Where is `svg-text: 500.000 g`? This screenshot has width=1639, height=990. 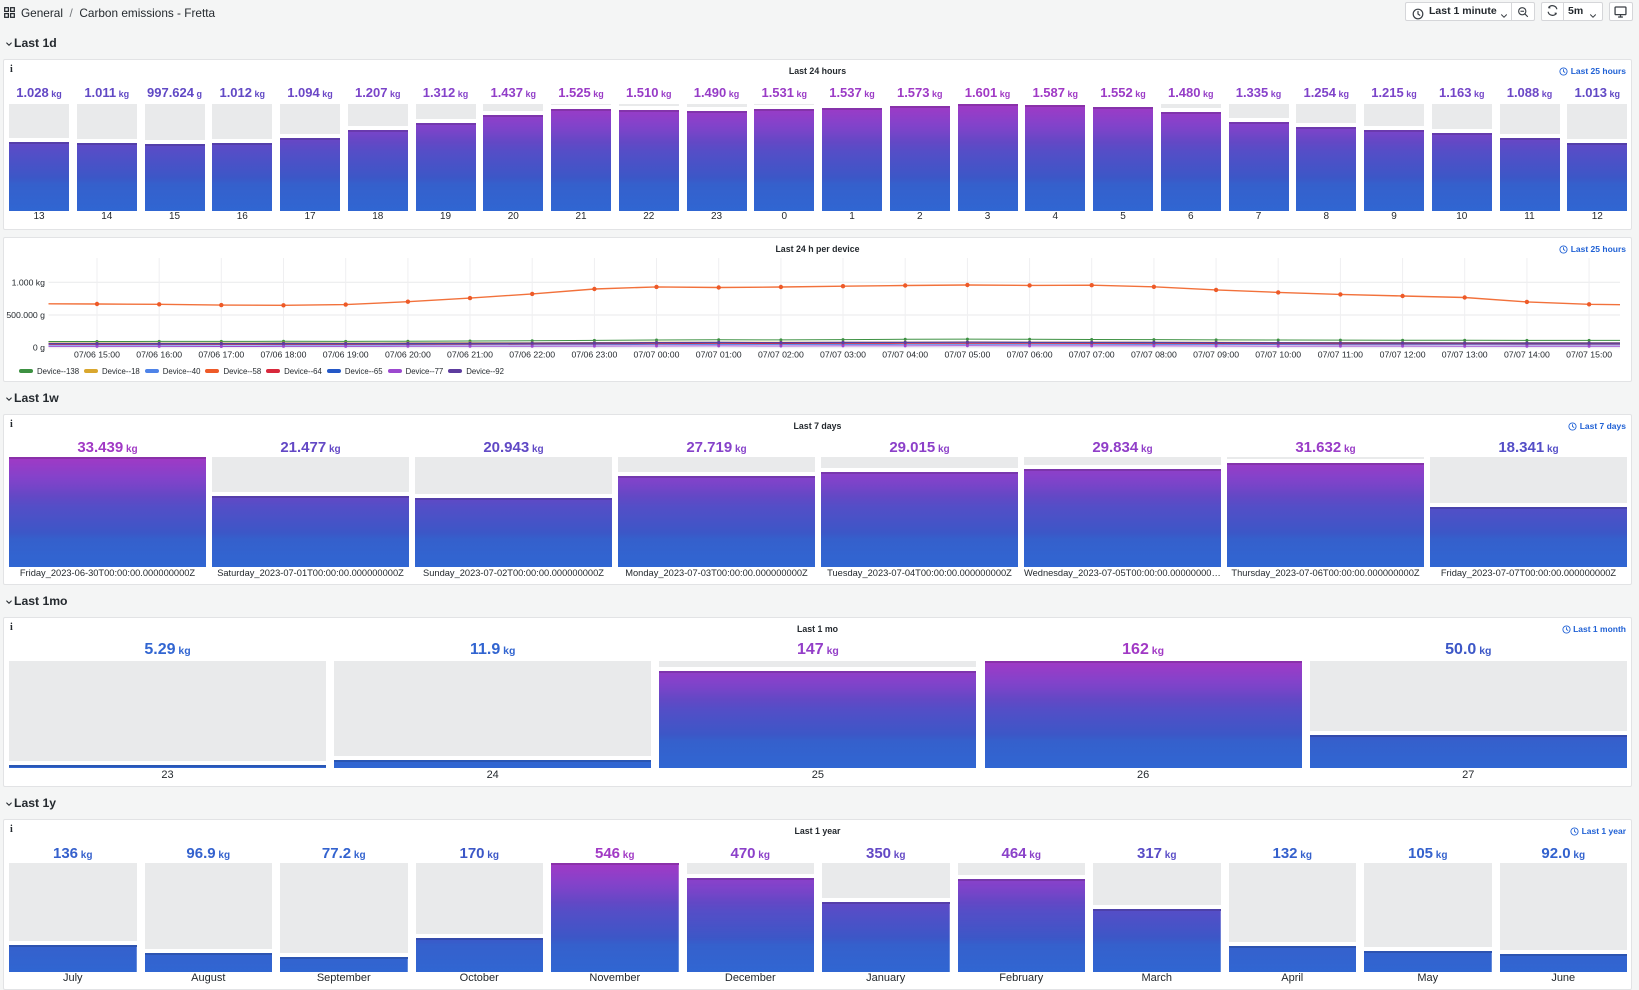
svg-text: 500.000 g is located at coordinates (25, 315).